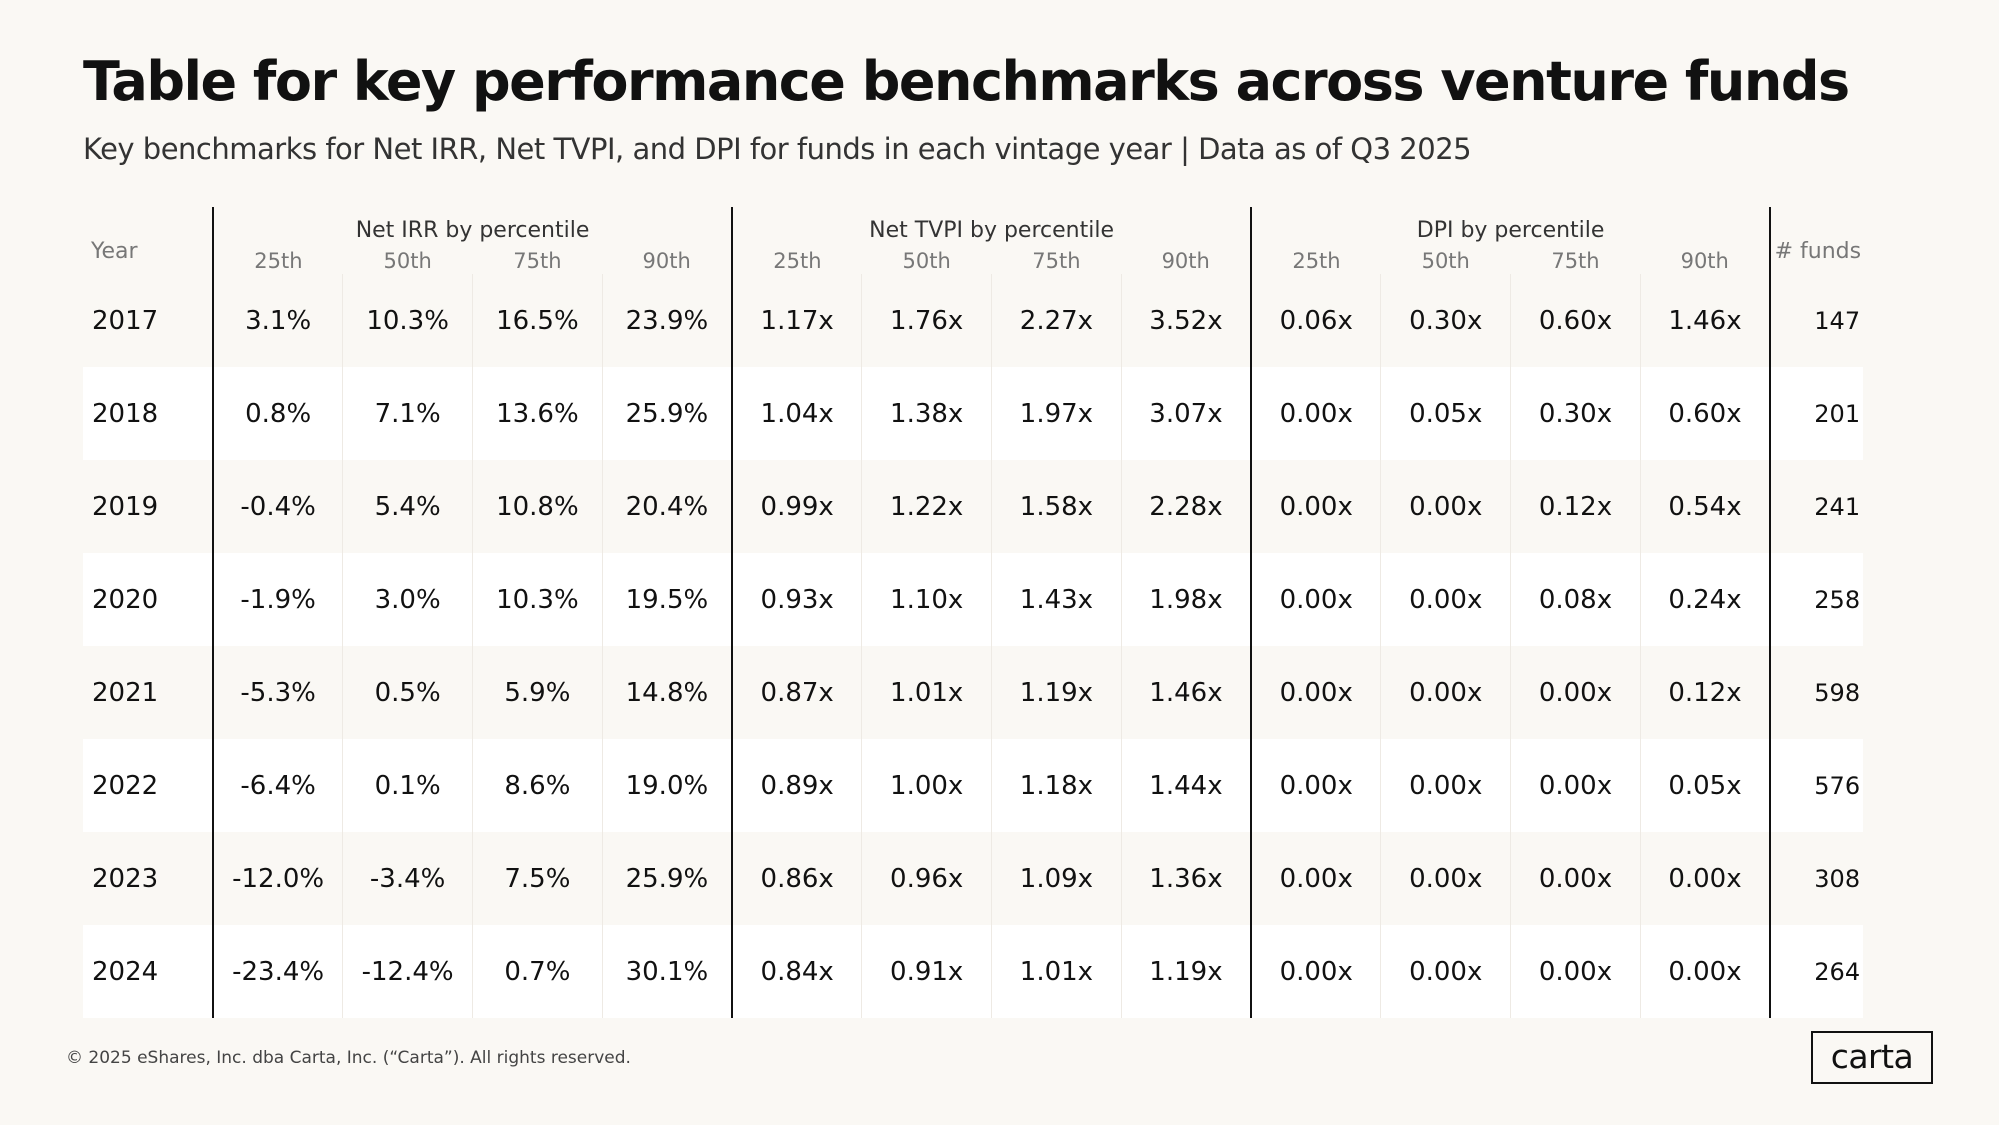  I want to click on value-cell: 0.30x, so click(1575, 413).